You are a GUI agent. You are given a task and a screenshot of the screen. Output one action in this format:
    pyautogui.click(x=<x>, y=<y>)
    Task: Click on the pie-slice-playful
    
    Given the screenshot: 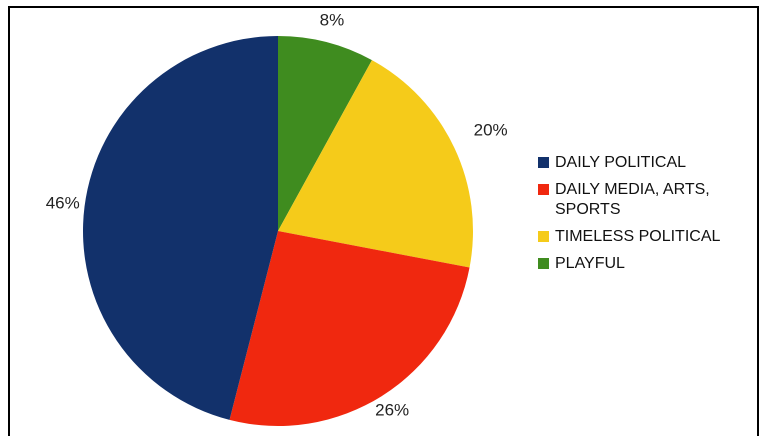 What is the action you would take?
    pyautogui.click(x=325, y=133)
    